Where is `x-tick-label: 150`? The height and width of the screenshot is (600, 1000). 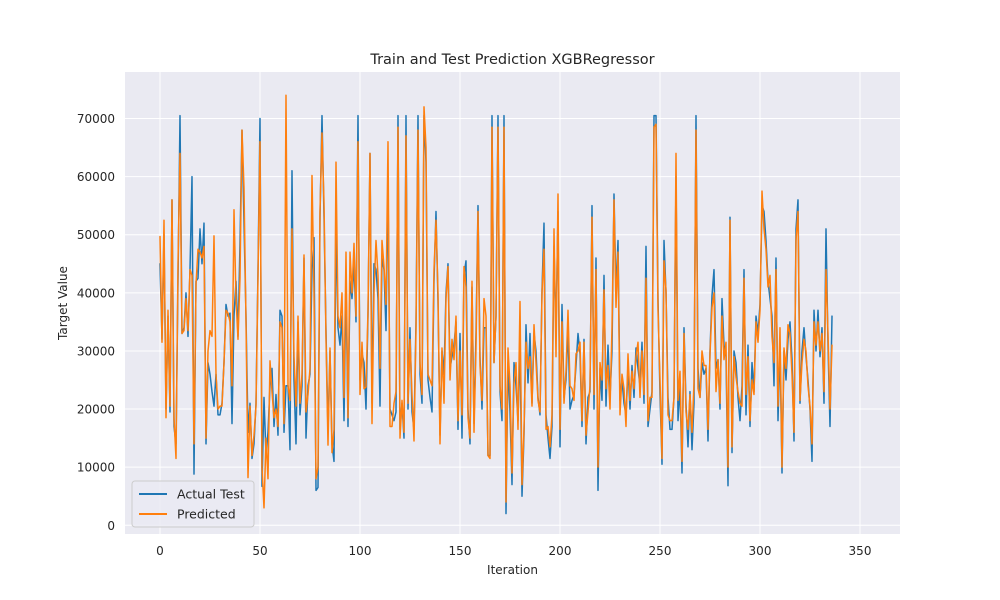
x-tick-label: 150 is located at coordinates (460, 551).